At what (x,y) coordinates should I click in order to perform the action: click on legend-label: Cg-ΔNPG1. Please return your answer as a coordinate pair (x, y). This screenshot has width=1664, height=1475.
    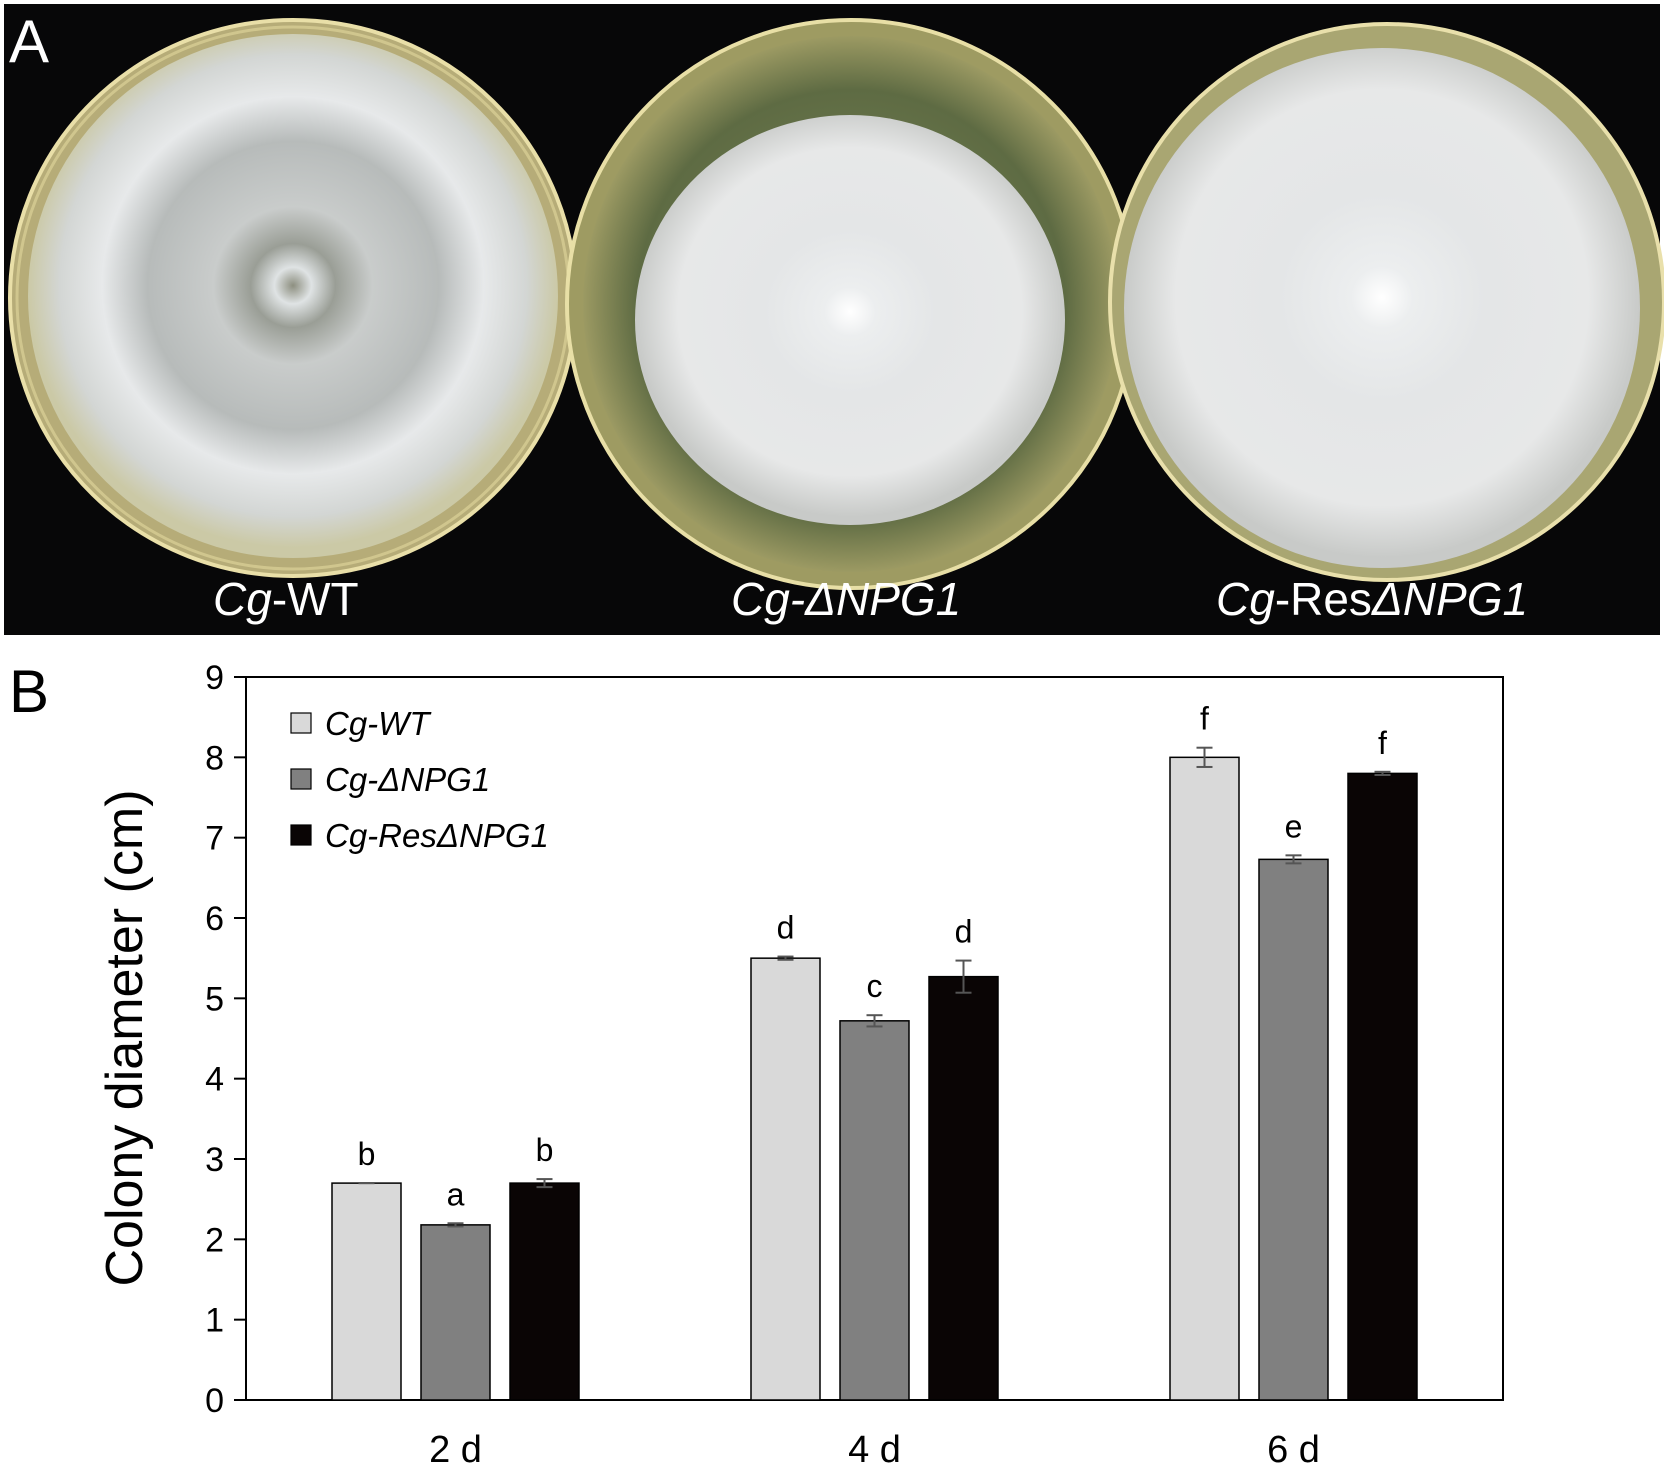
    Looking at the image, I should click on (407, 779).